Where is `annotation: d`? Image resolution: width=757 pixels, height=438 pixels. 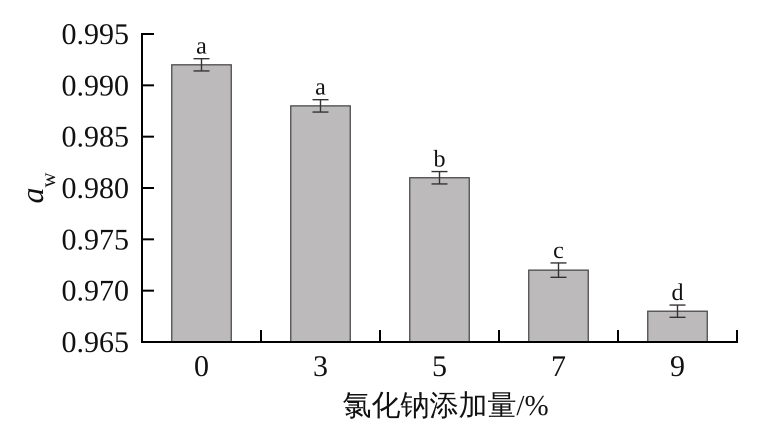
annotation: d is located at coordinates (678, 293).